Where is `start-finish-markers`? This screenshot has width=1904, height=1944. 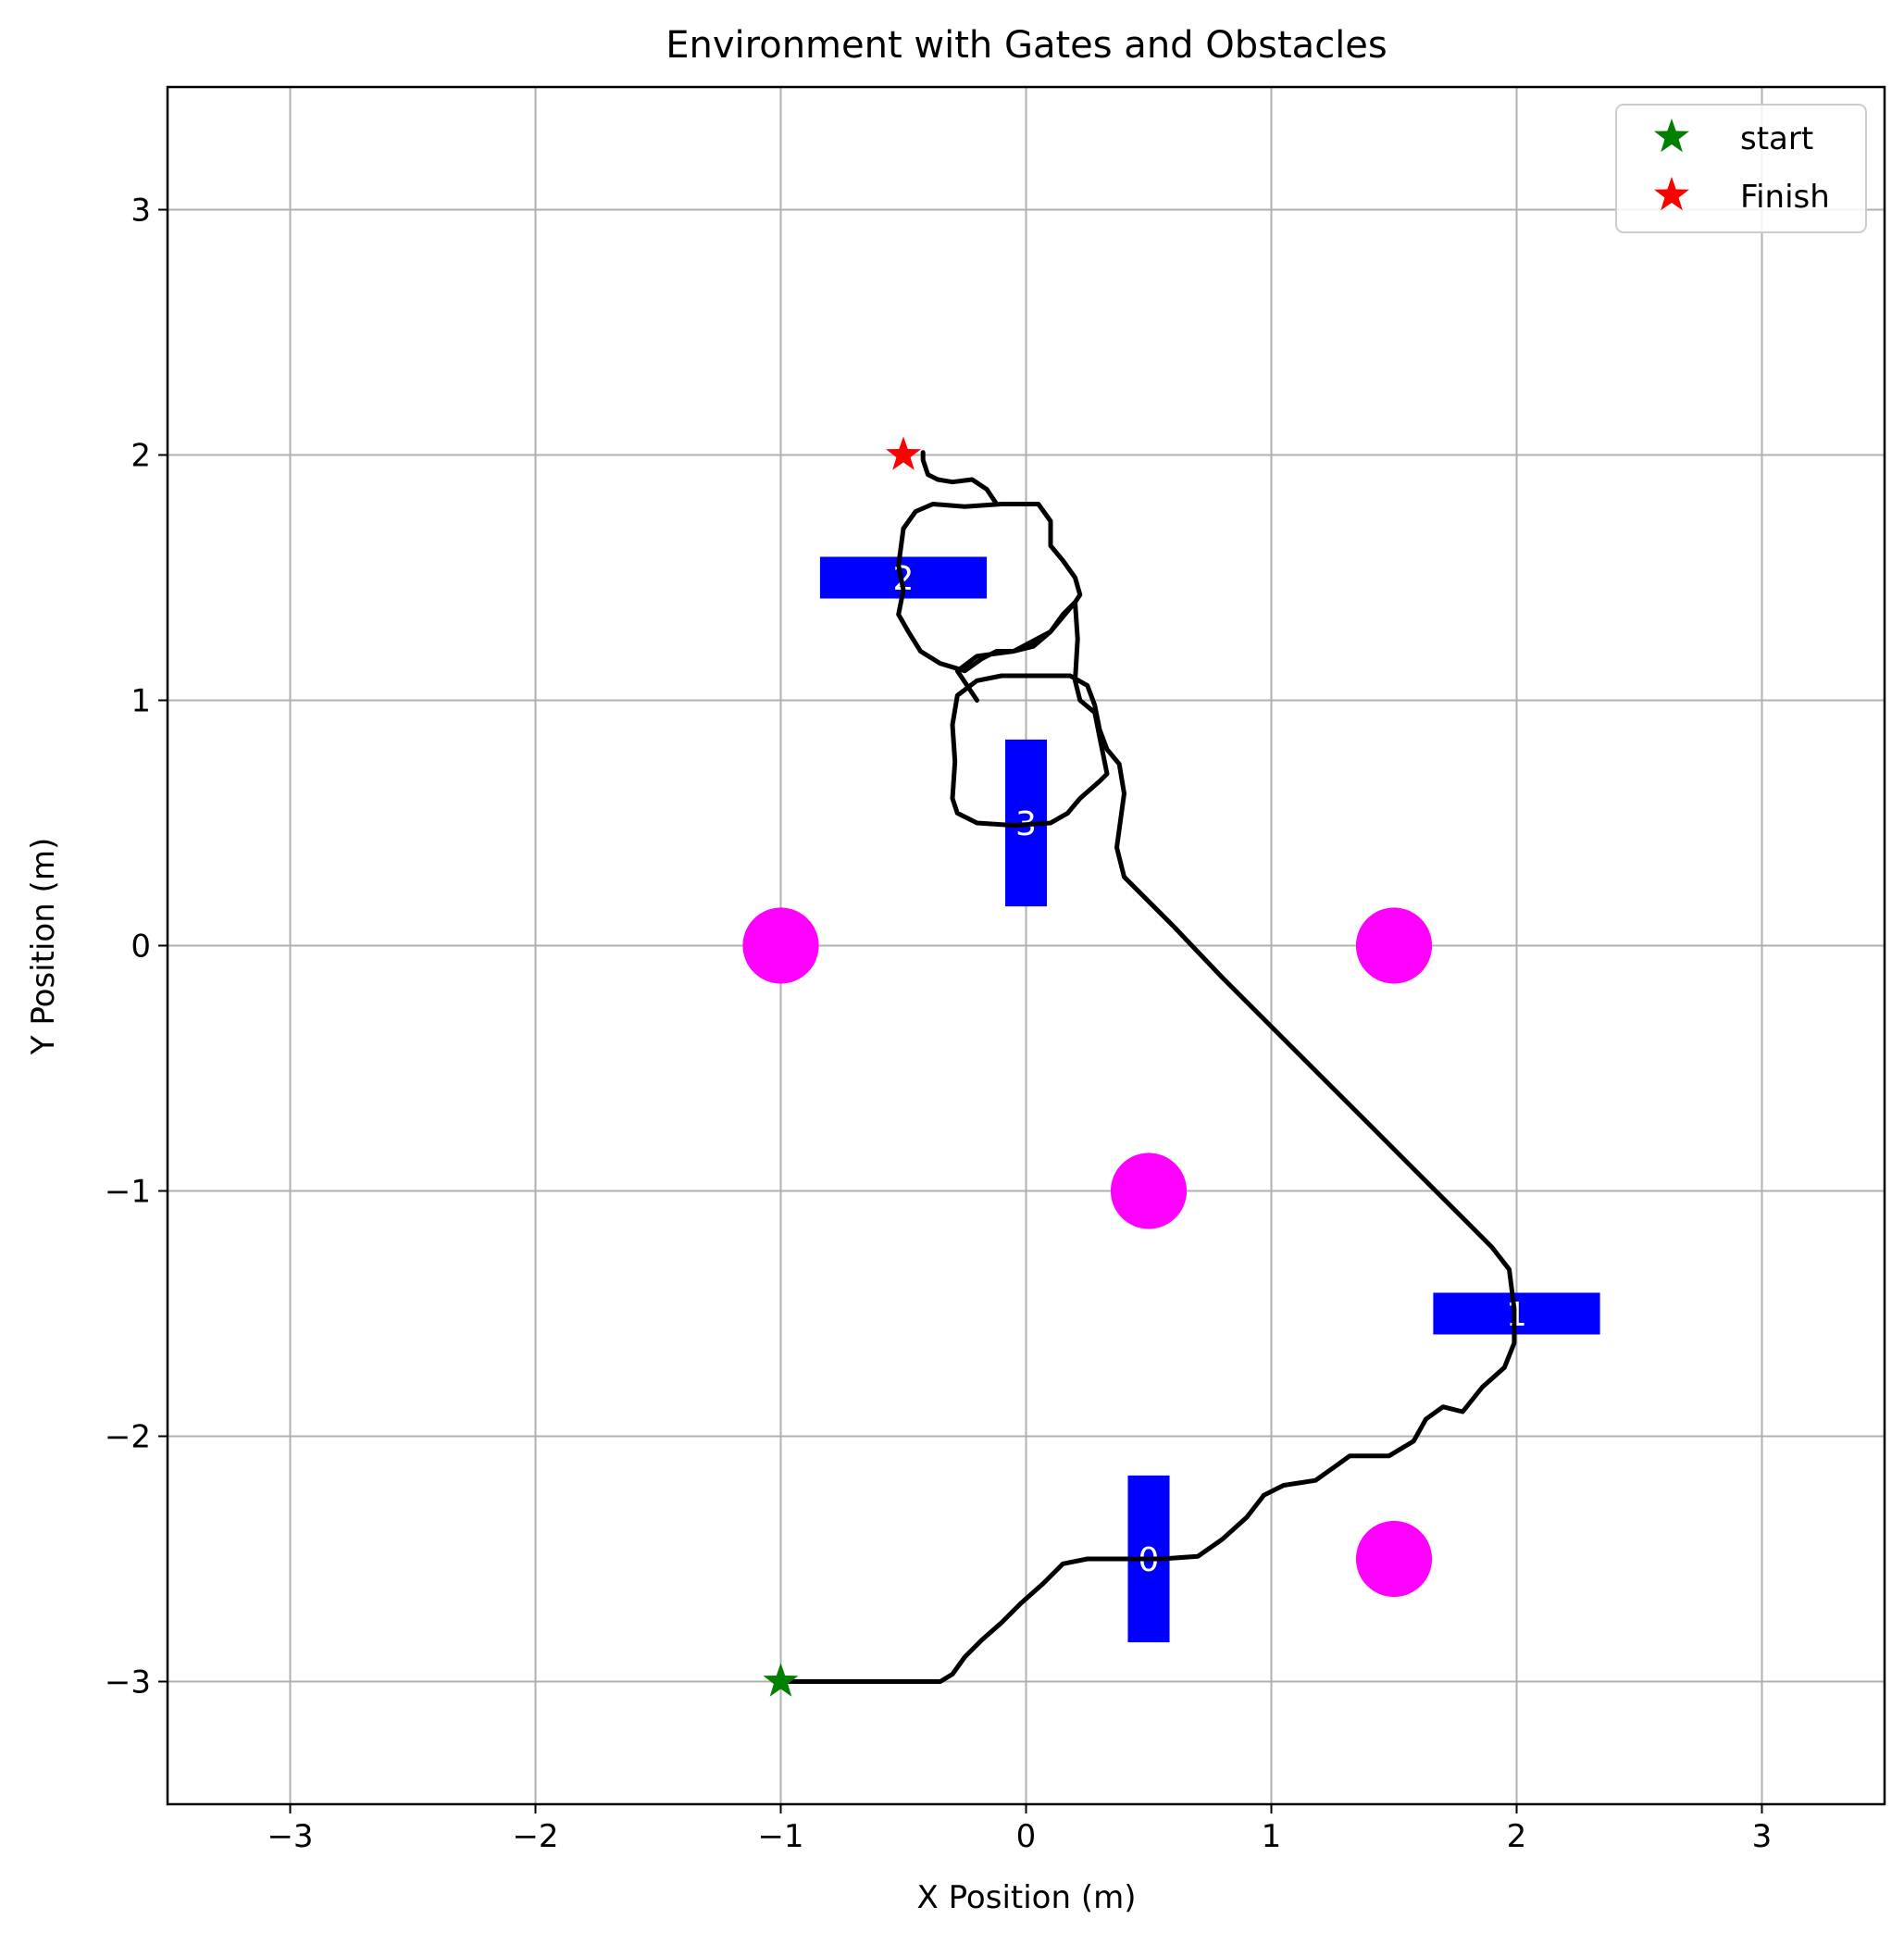 start-finish-markers is located at coordinates (842, 1066).